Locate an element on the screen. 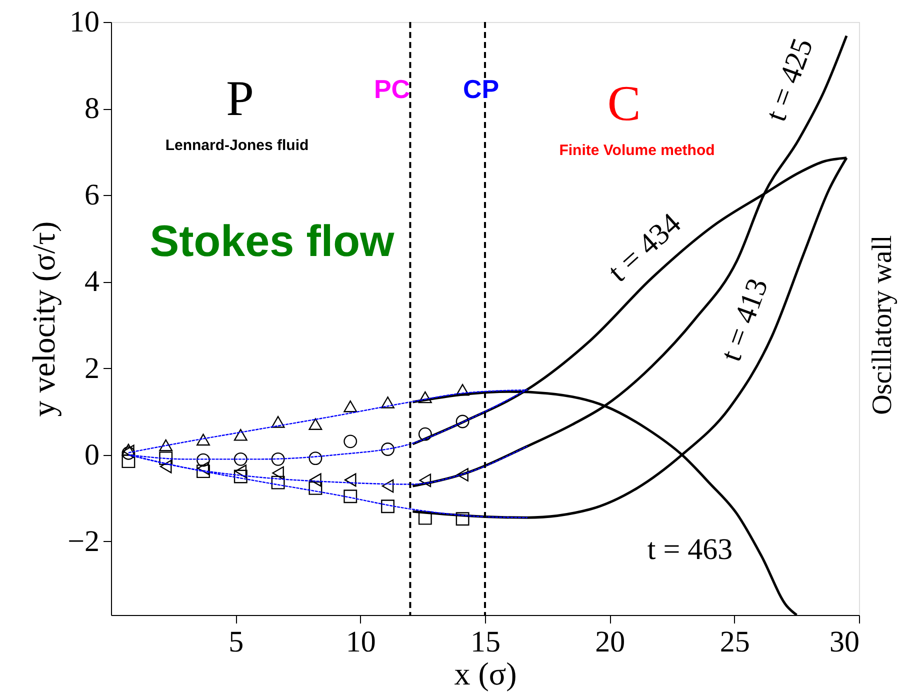 Image resolution: width=904 pixels, height=698 pixels. x-tick-label: 10 is located at coordinates (361, 642).